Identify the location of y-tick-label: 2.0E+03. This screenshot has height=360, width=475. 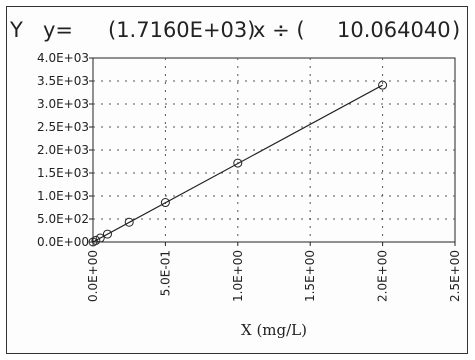
(63, 150).